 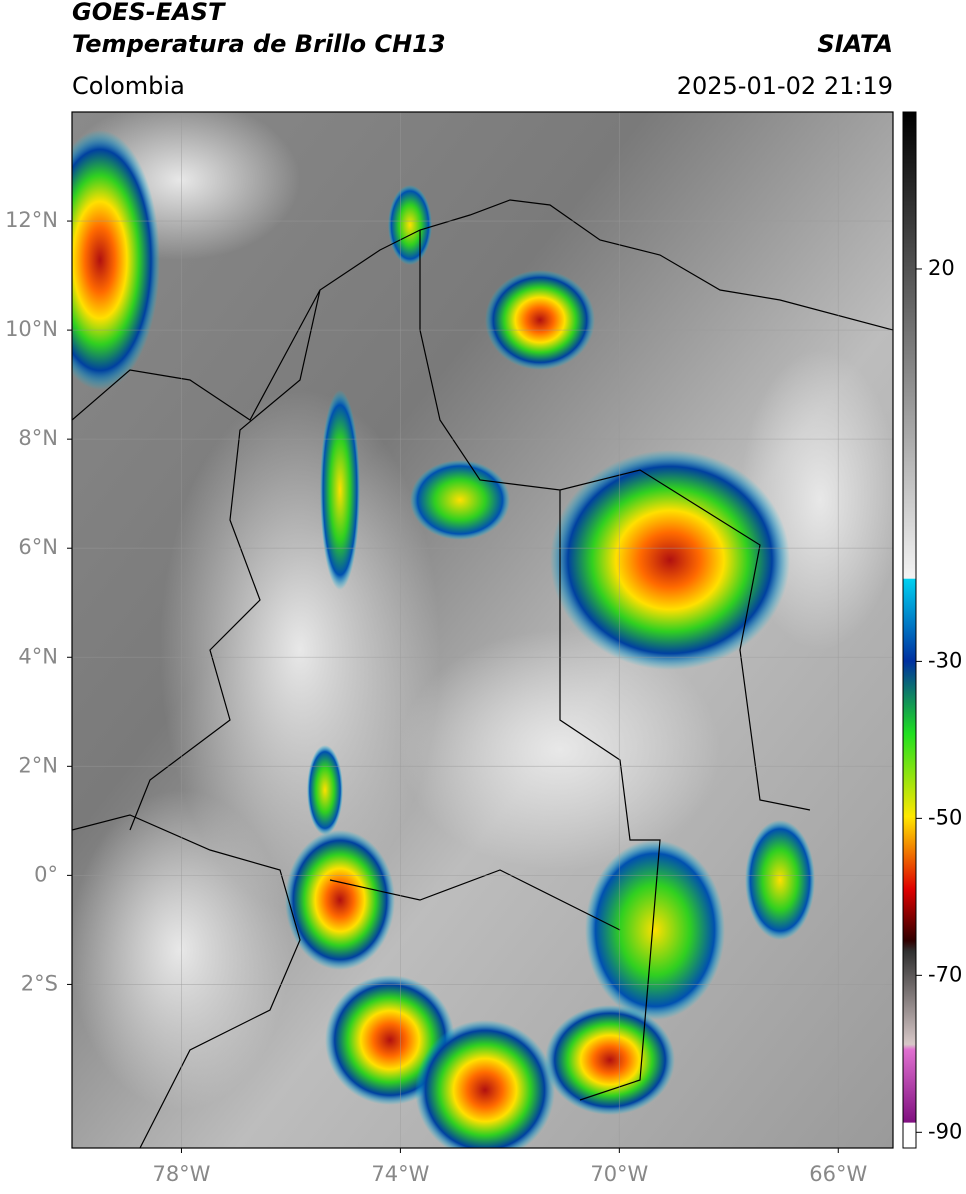 I want to click on colorbar, so click(x=909, y=630).